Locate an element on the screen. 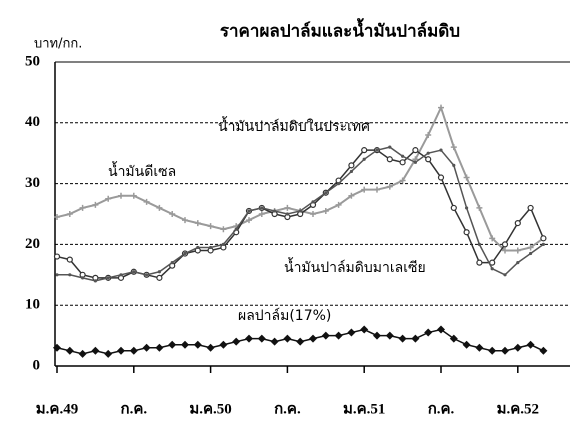 The height and width of the screenshot is (431, 584). y-tick-label: 0 is located at coordinates (37, 365).